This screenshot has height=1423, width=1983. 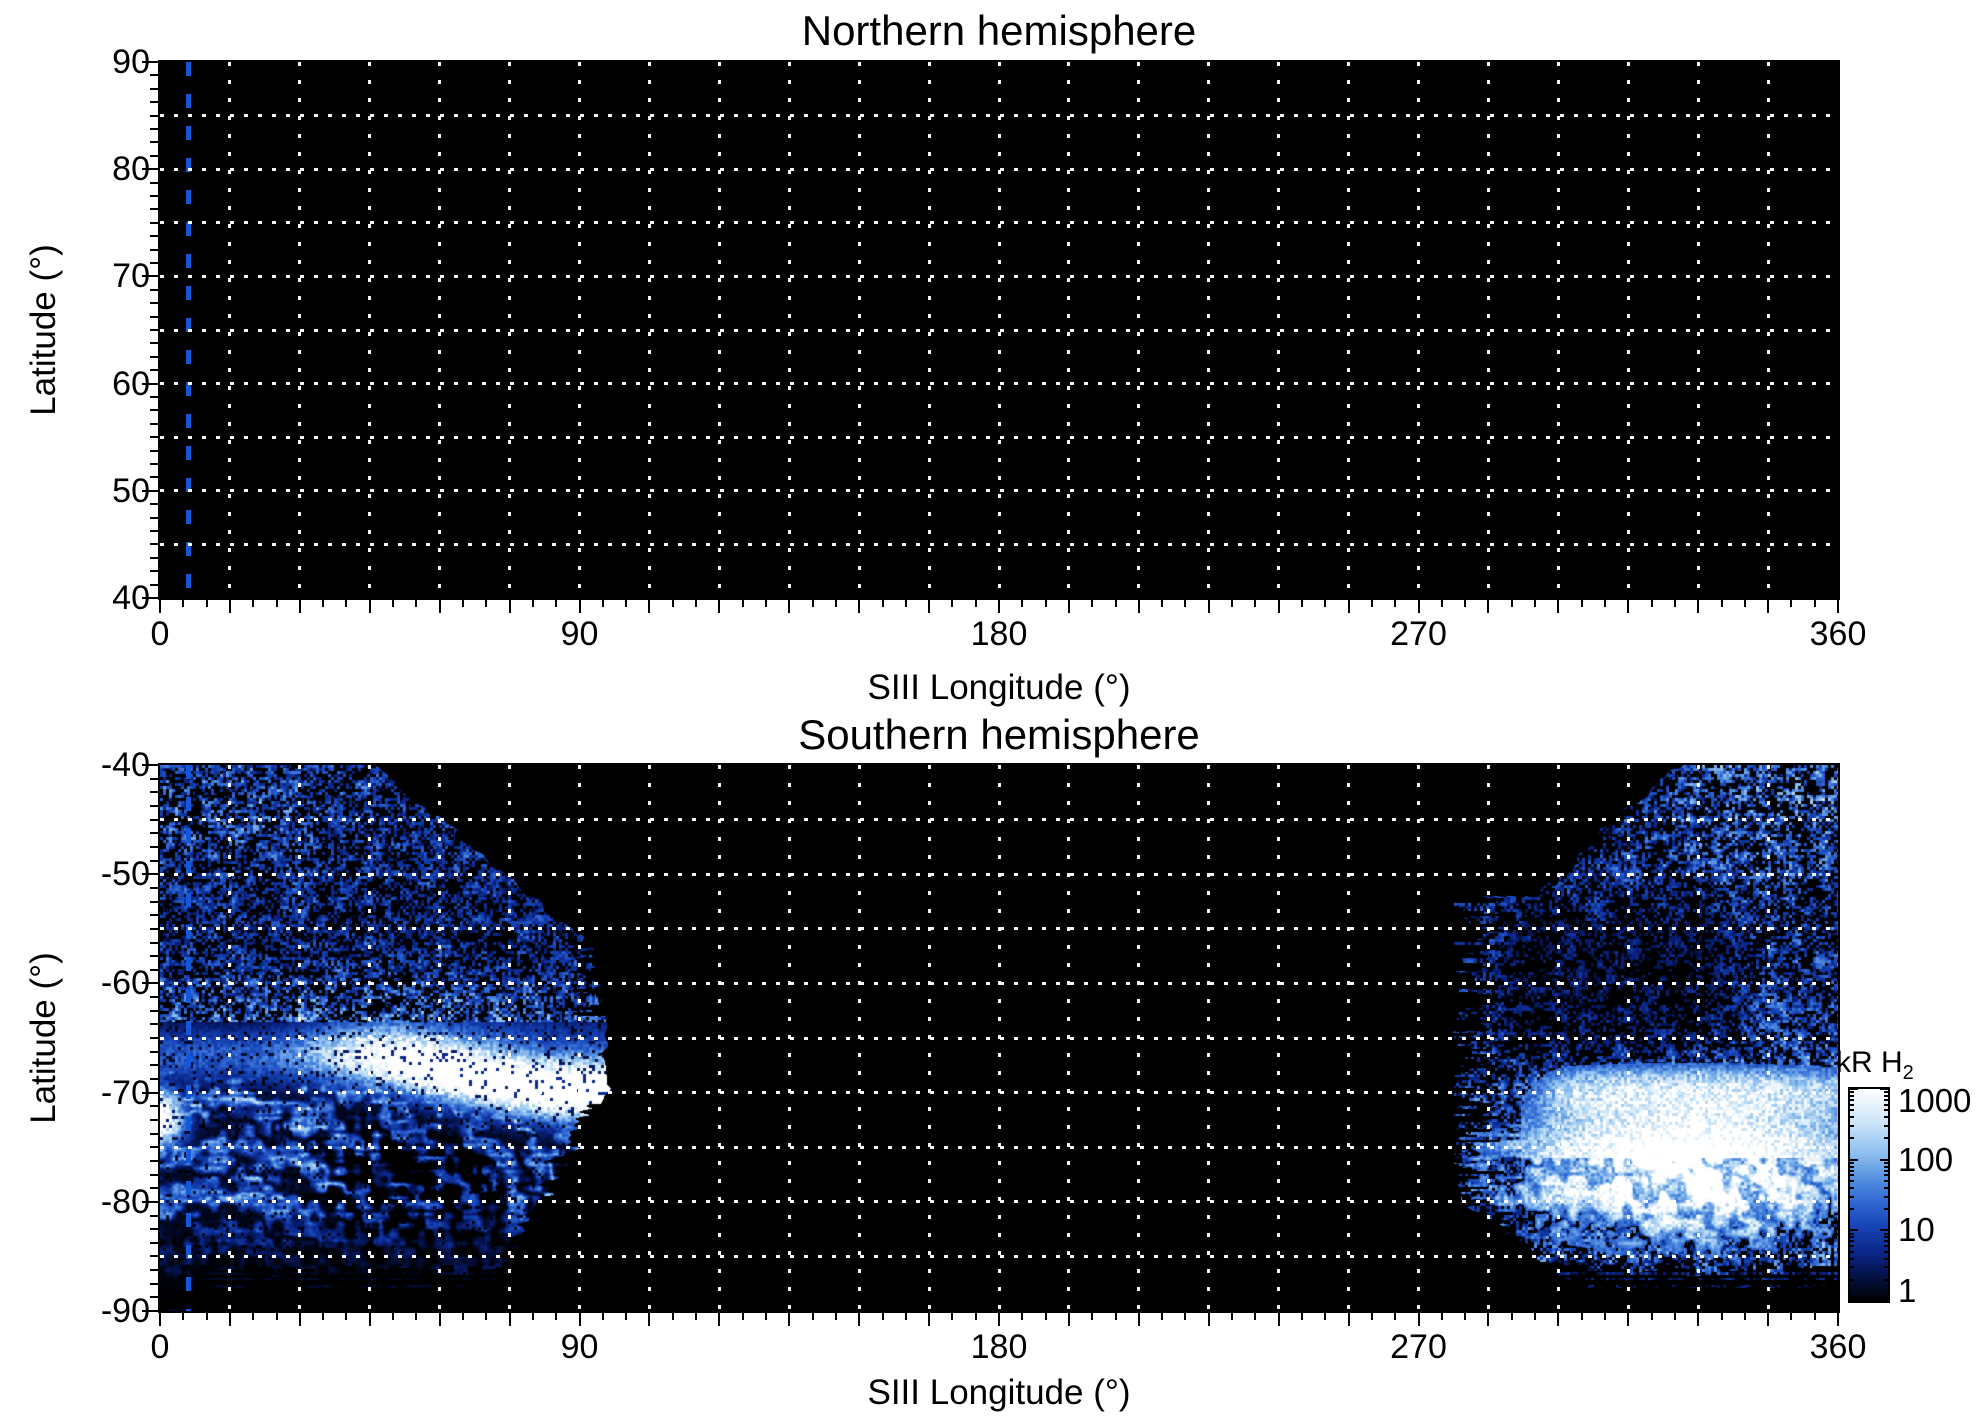 I want to click on colorbar-title-main: kR H, so click(x=1869, y=1062).